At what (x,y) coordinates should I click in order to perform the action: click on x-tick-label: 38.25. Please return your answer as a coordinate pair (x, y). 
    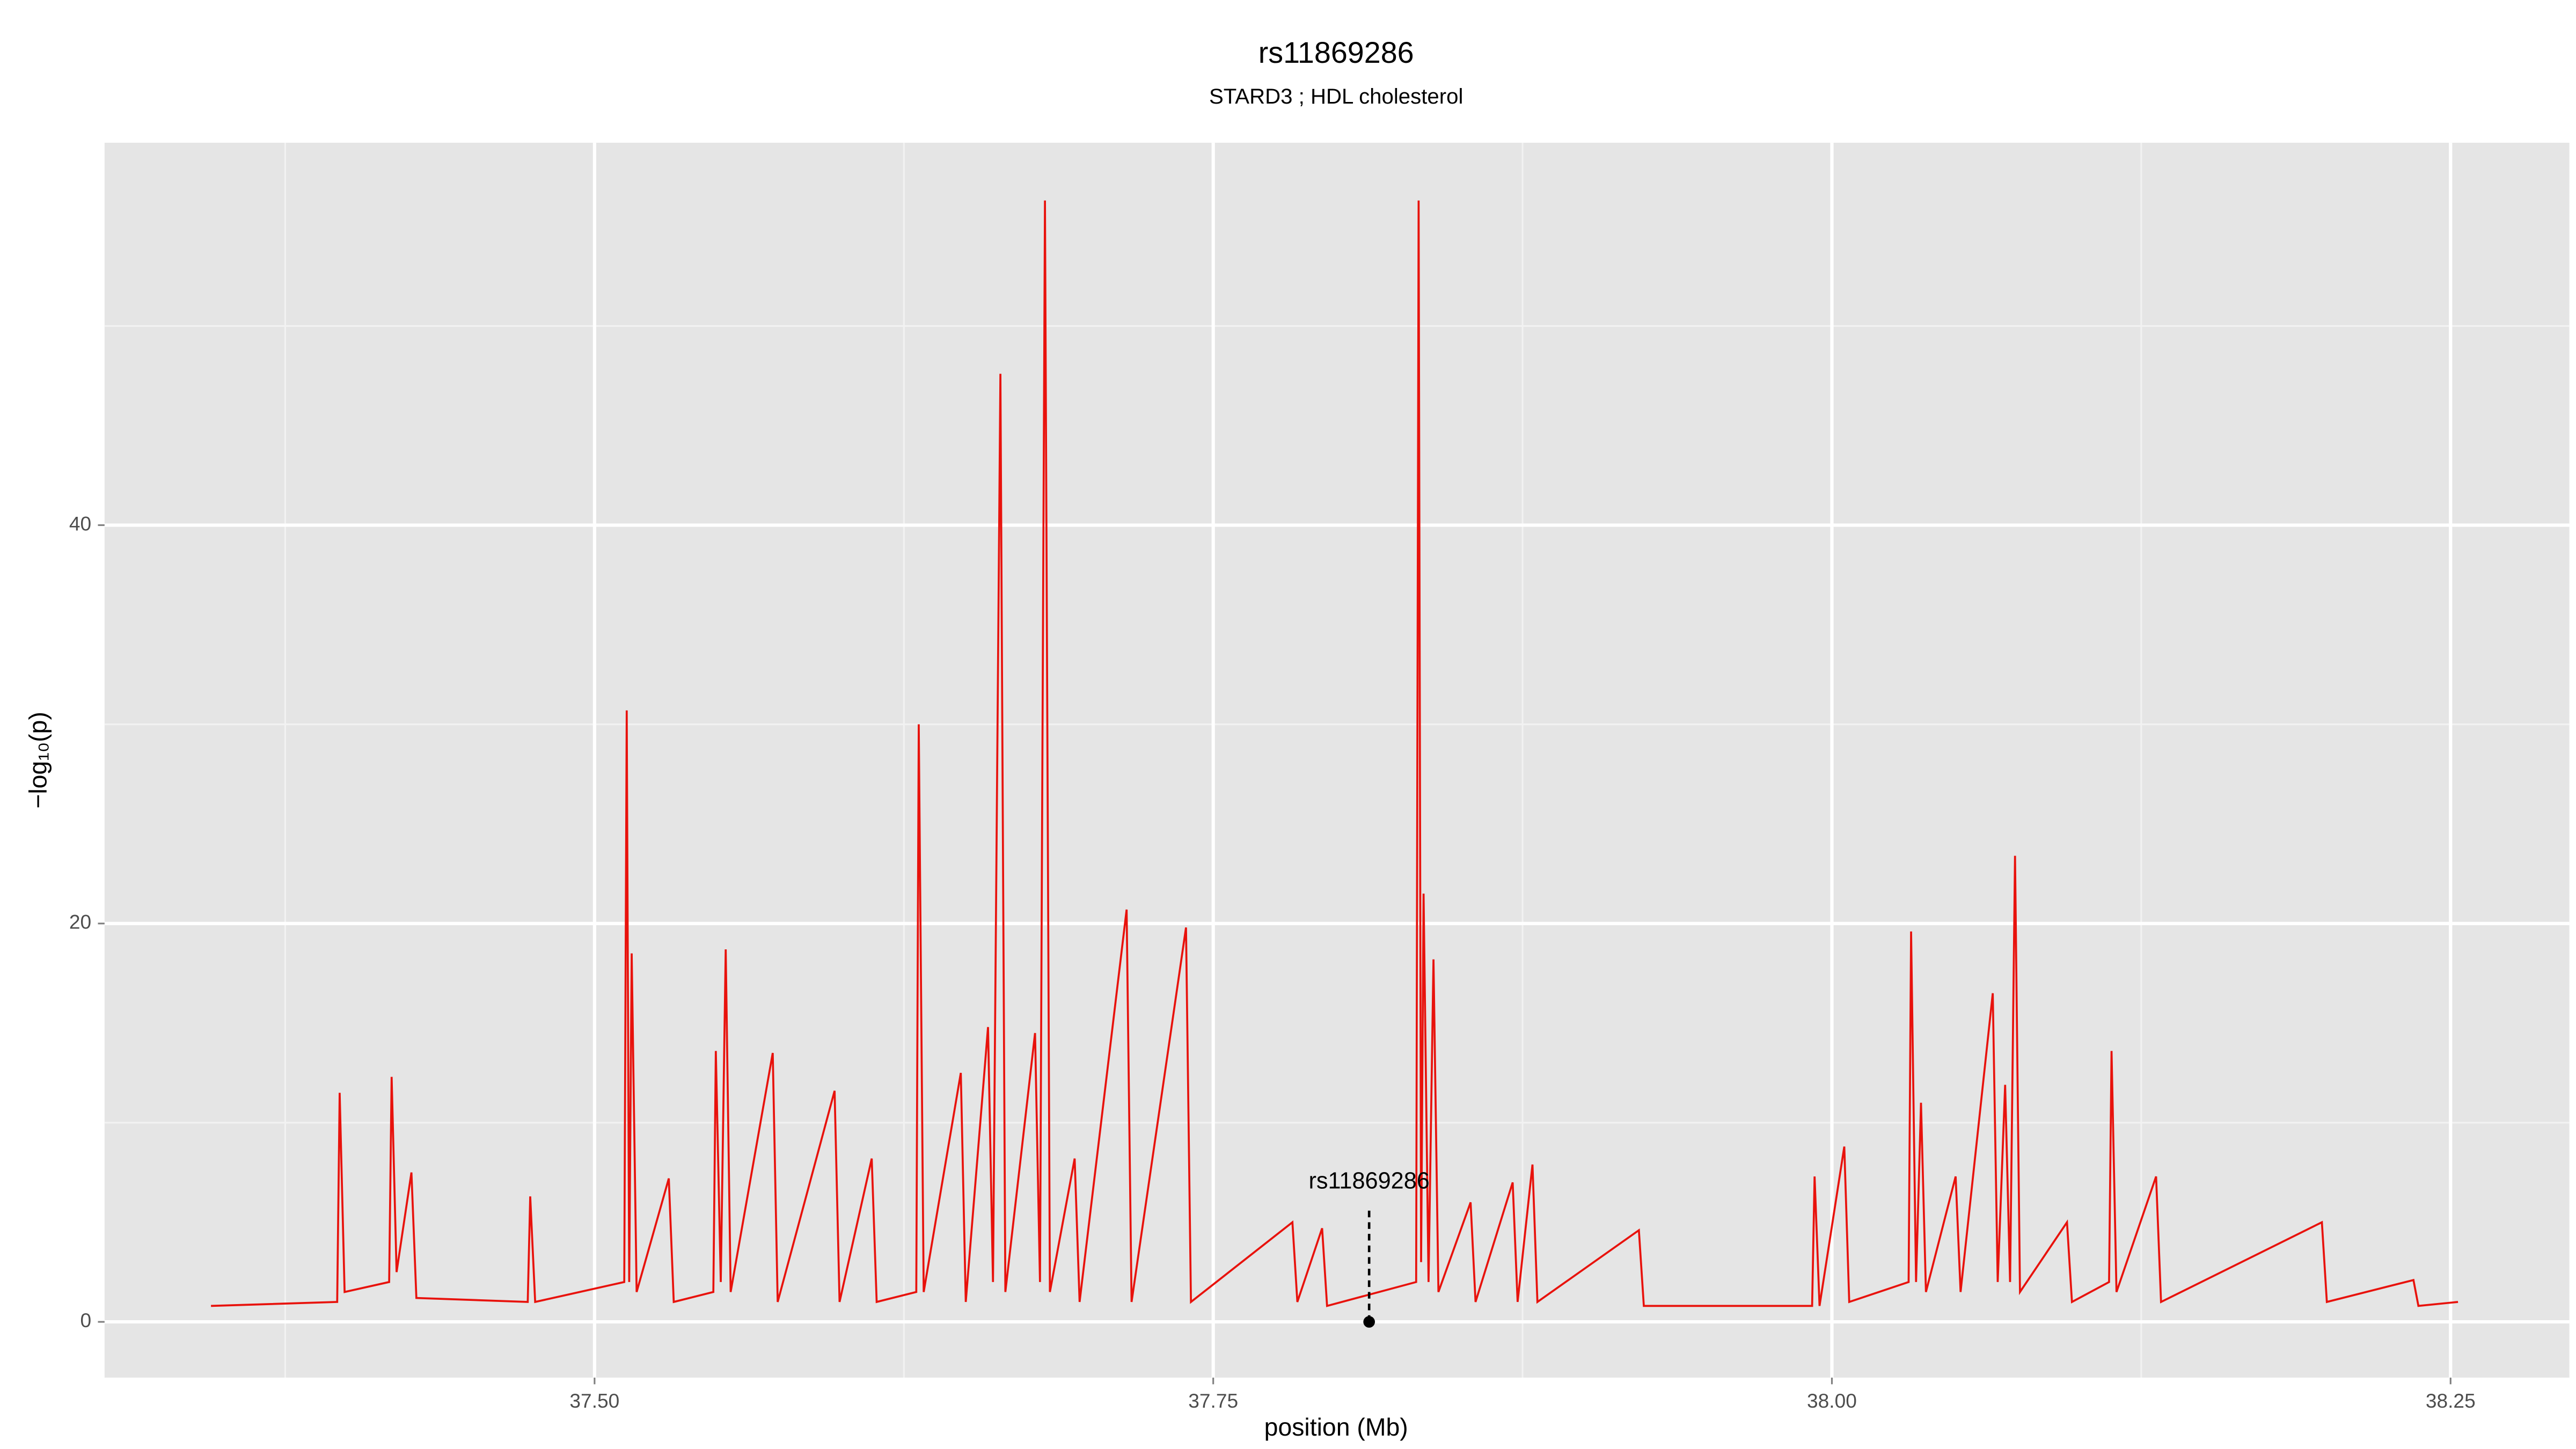
    Looking at the image, I should click on (2451, 1400).